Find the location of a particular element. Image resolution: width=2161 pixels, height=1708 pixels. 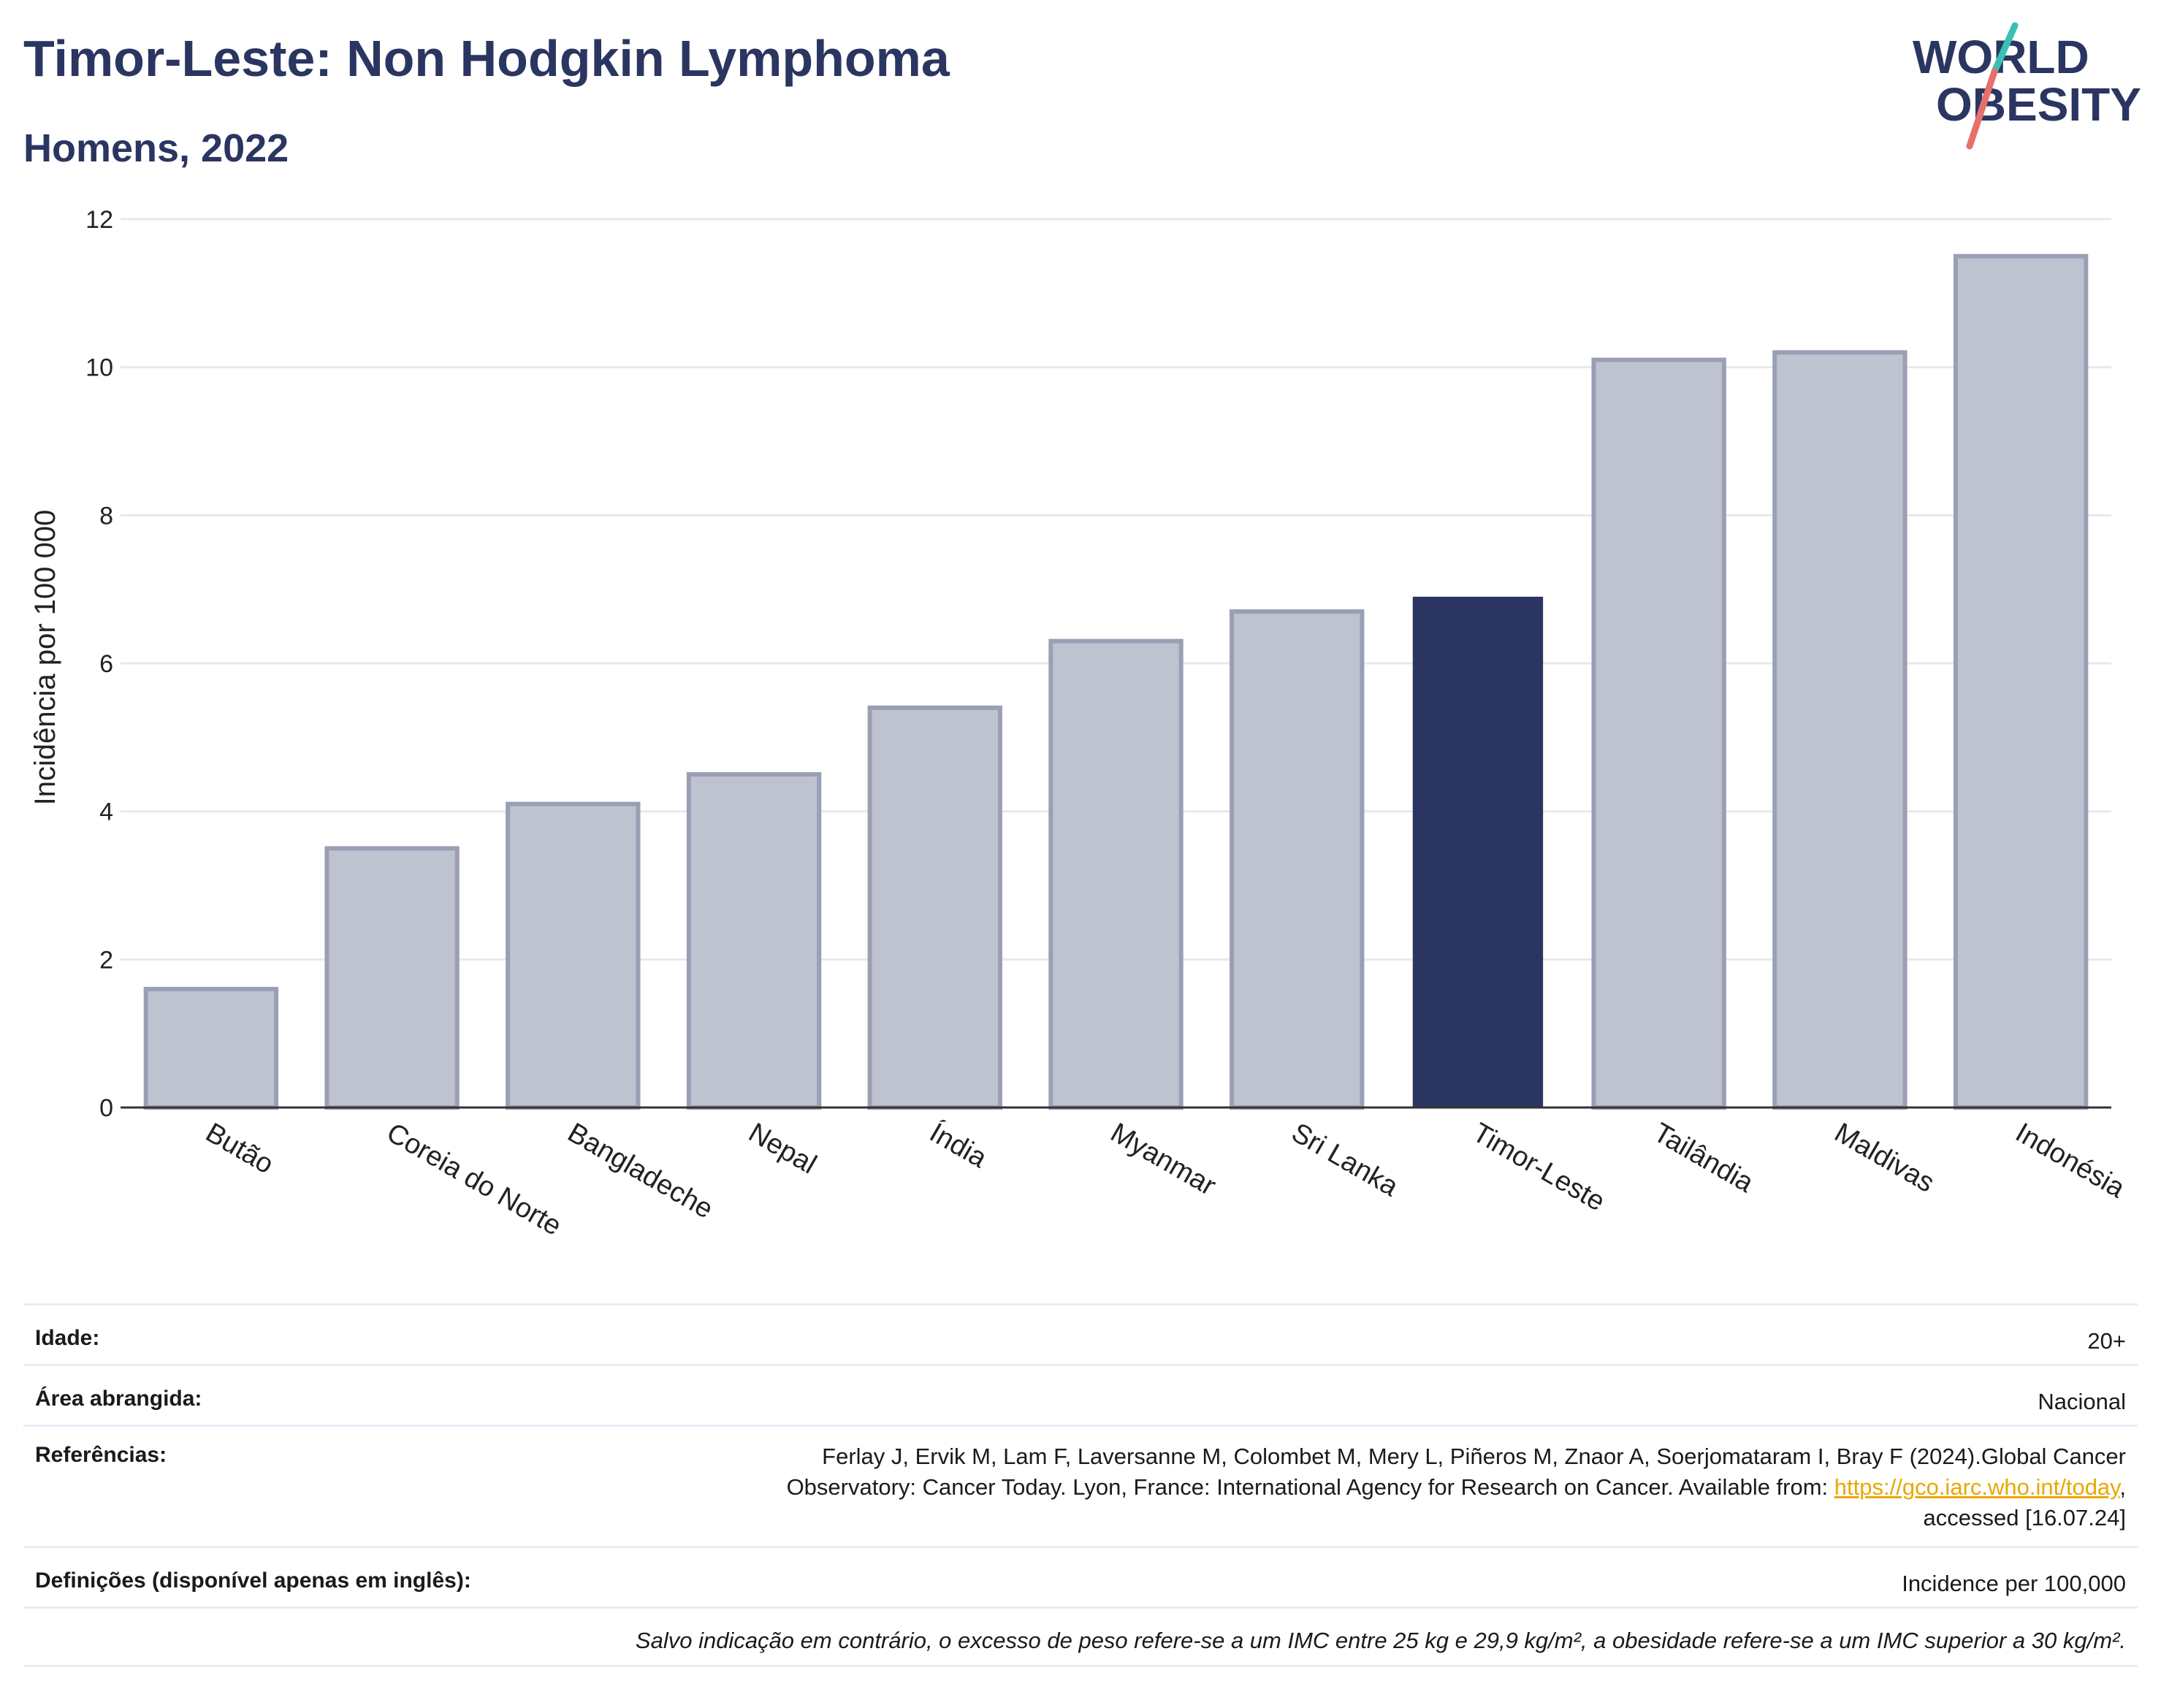

bar-tail-ndia is located at coordinates (1659, 733).